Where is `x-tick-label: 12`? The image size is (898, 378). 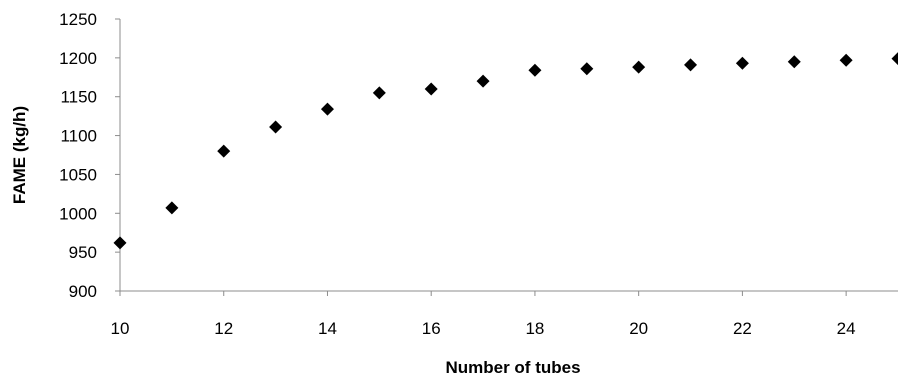
x-tick-label: 12 is located at coordinates (223, 328).